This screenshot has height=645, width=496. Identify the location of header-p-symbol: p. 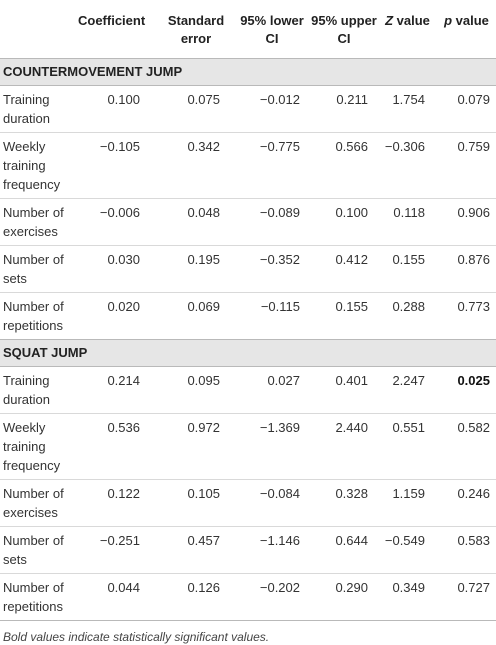
(448, 20).